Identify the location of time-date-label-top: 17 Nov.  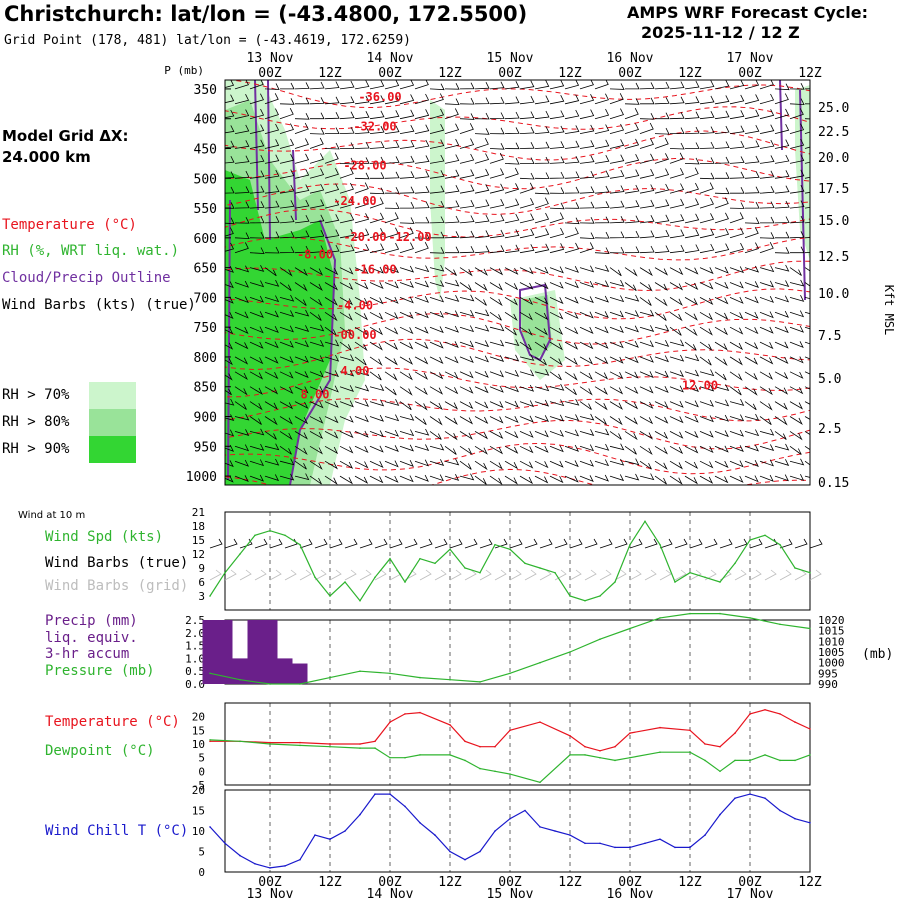
(750, 58).